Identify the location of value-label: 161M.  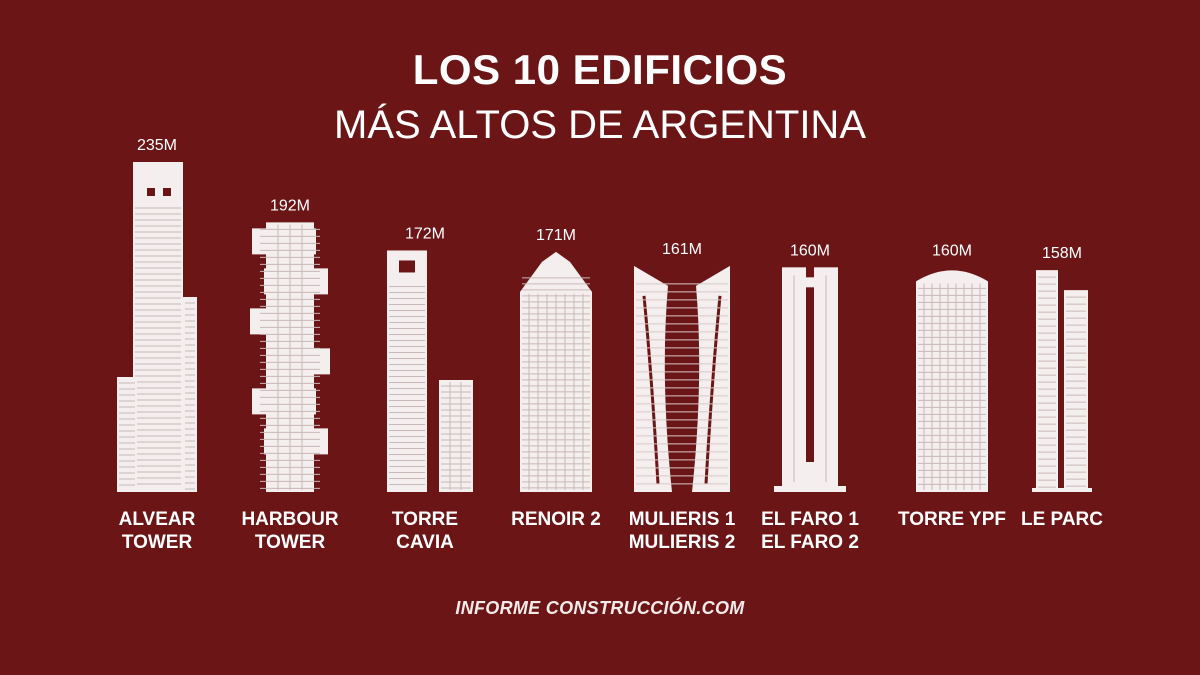
(682, 249).